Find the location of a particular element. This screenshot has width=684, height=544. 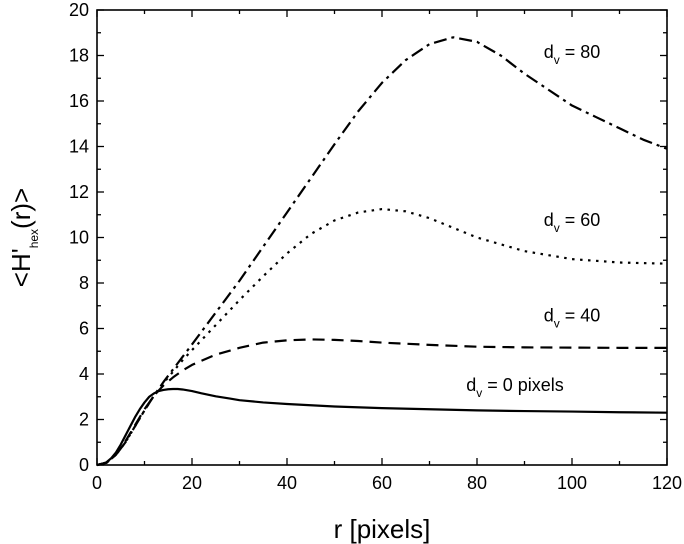

x-tick-label: 100 is located at coordinates (572, 483).